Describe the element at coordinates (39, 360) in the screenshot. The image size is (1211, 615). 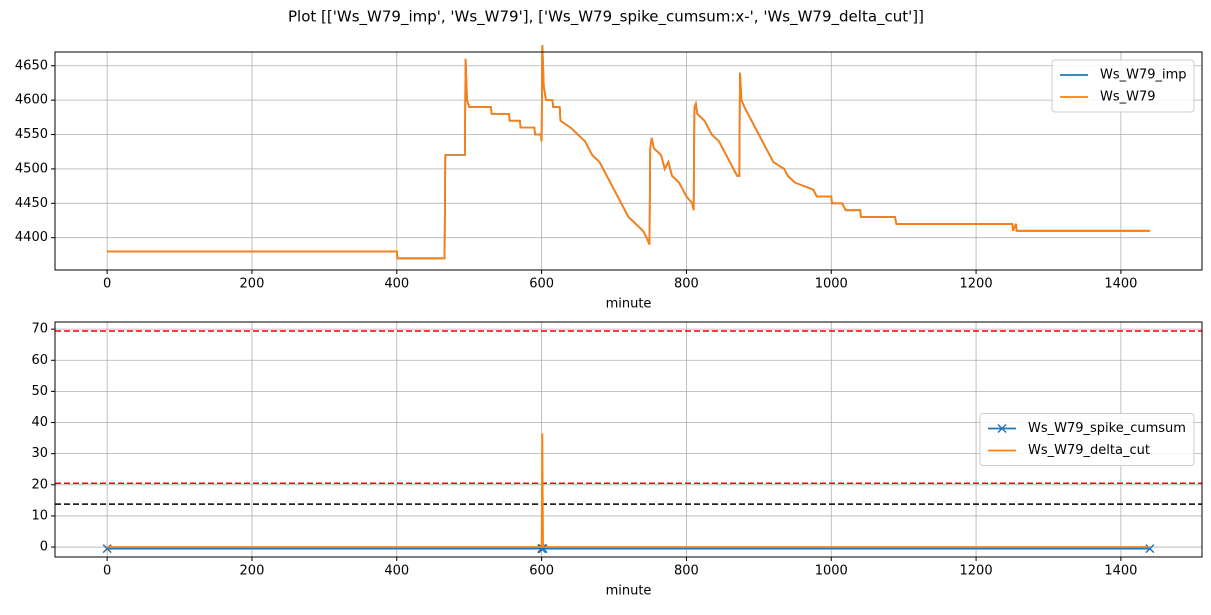
I see `y-tick-label: 60` at that location.